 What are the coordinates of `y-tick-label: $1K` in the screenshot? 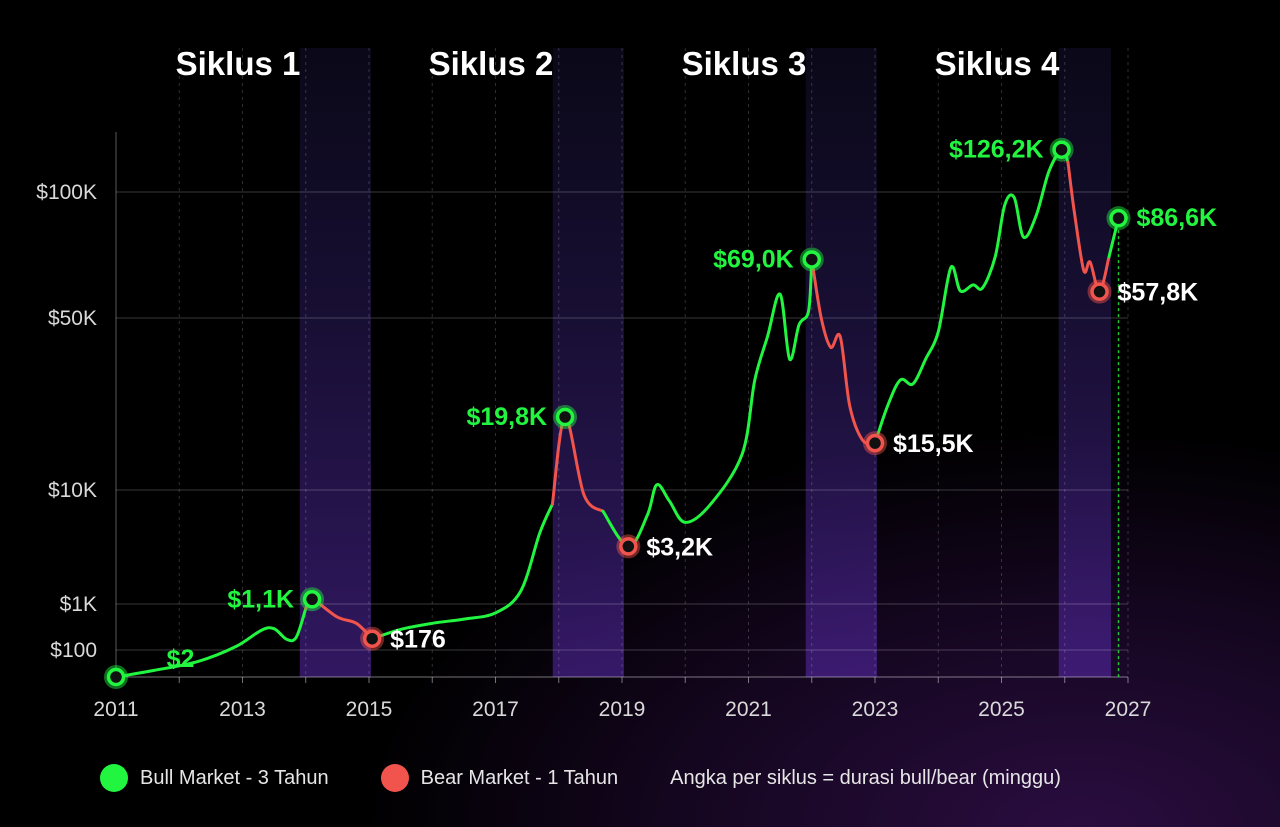 It's located at (78, 604).